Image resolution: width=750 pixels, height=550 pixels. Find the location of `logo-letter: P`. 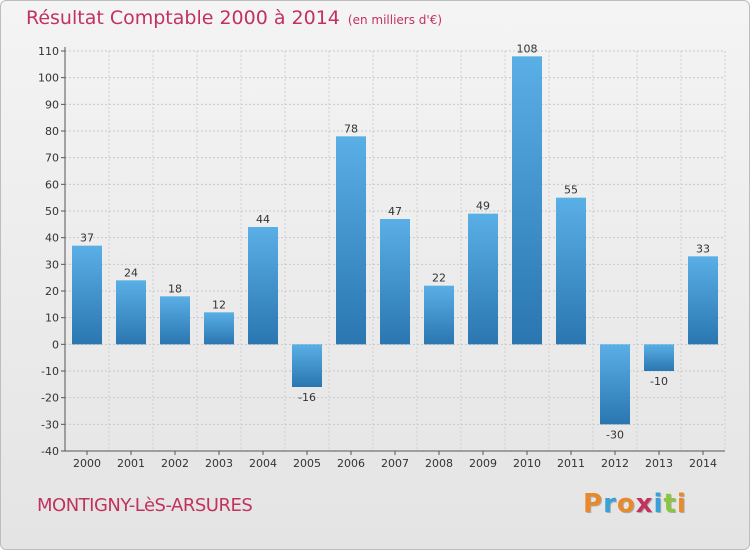

logo-letter: P is located at coordinates (593, 504).